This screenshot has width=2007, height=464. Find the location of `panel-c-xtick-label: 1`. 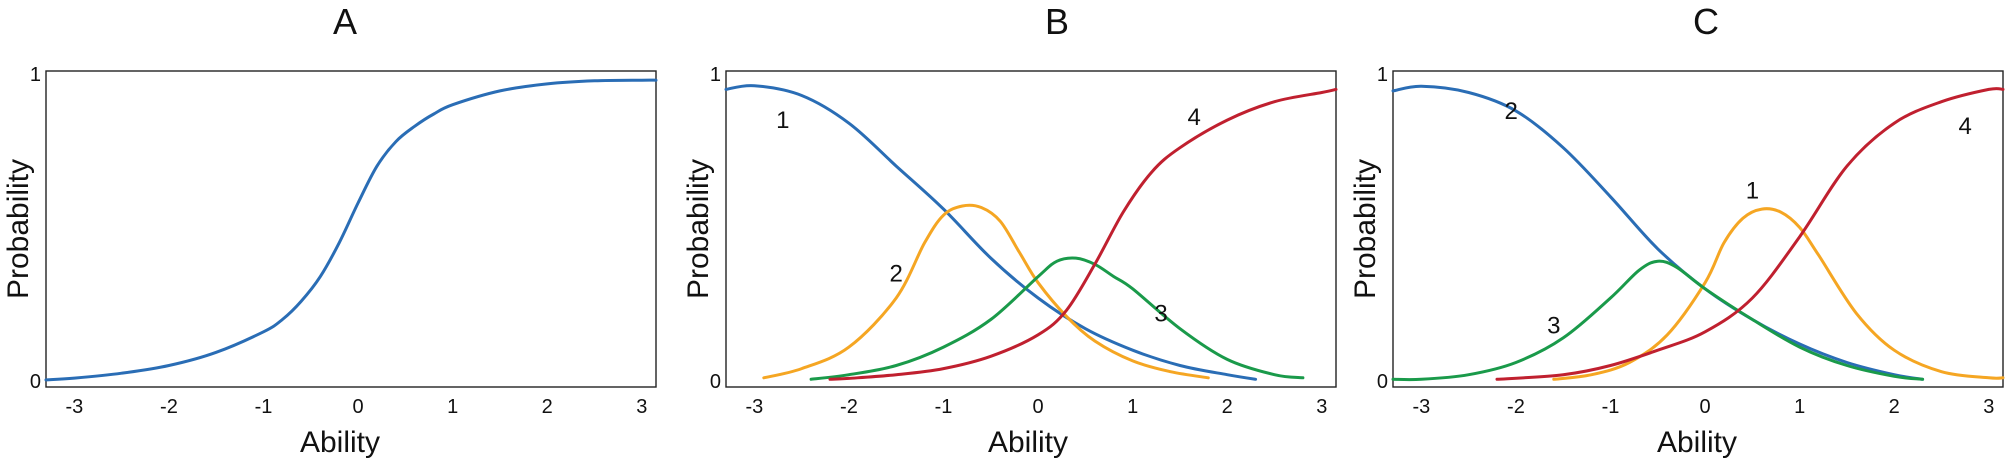

panel-c-xtick-label: 1 is located at coordinates (1799, 407).